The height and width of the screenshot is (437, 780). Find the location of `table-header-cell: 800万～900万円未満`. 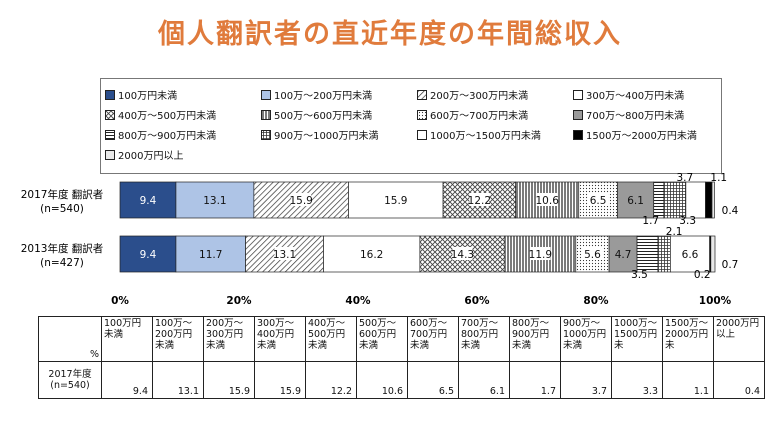

table-header-cell: 800万～900万円未満 is located at coordinates (535, 339).